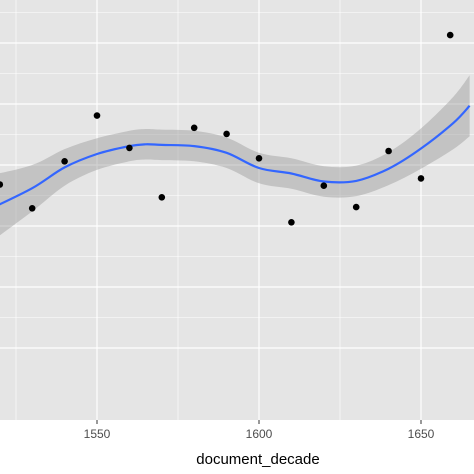 This screenshot has width=474, height=474. What do you see at coordinates (257, 459) in the screenshot?
I see `x-axis-title: document_decade` at bounding box center [257, 459].